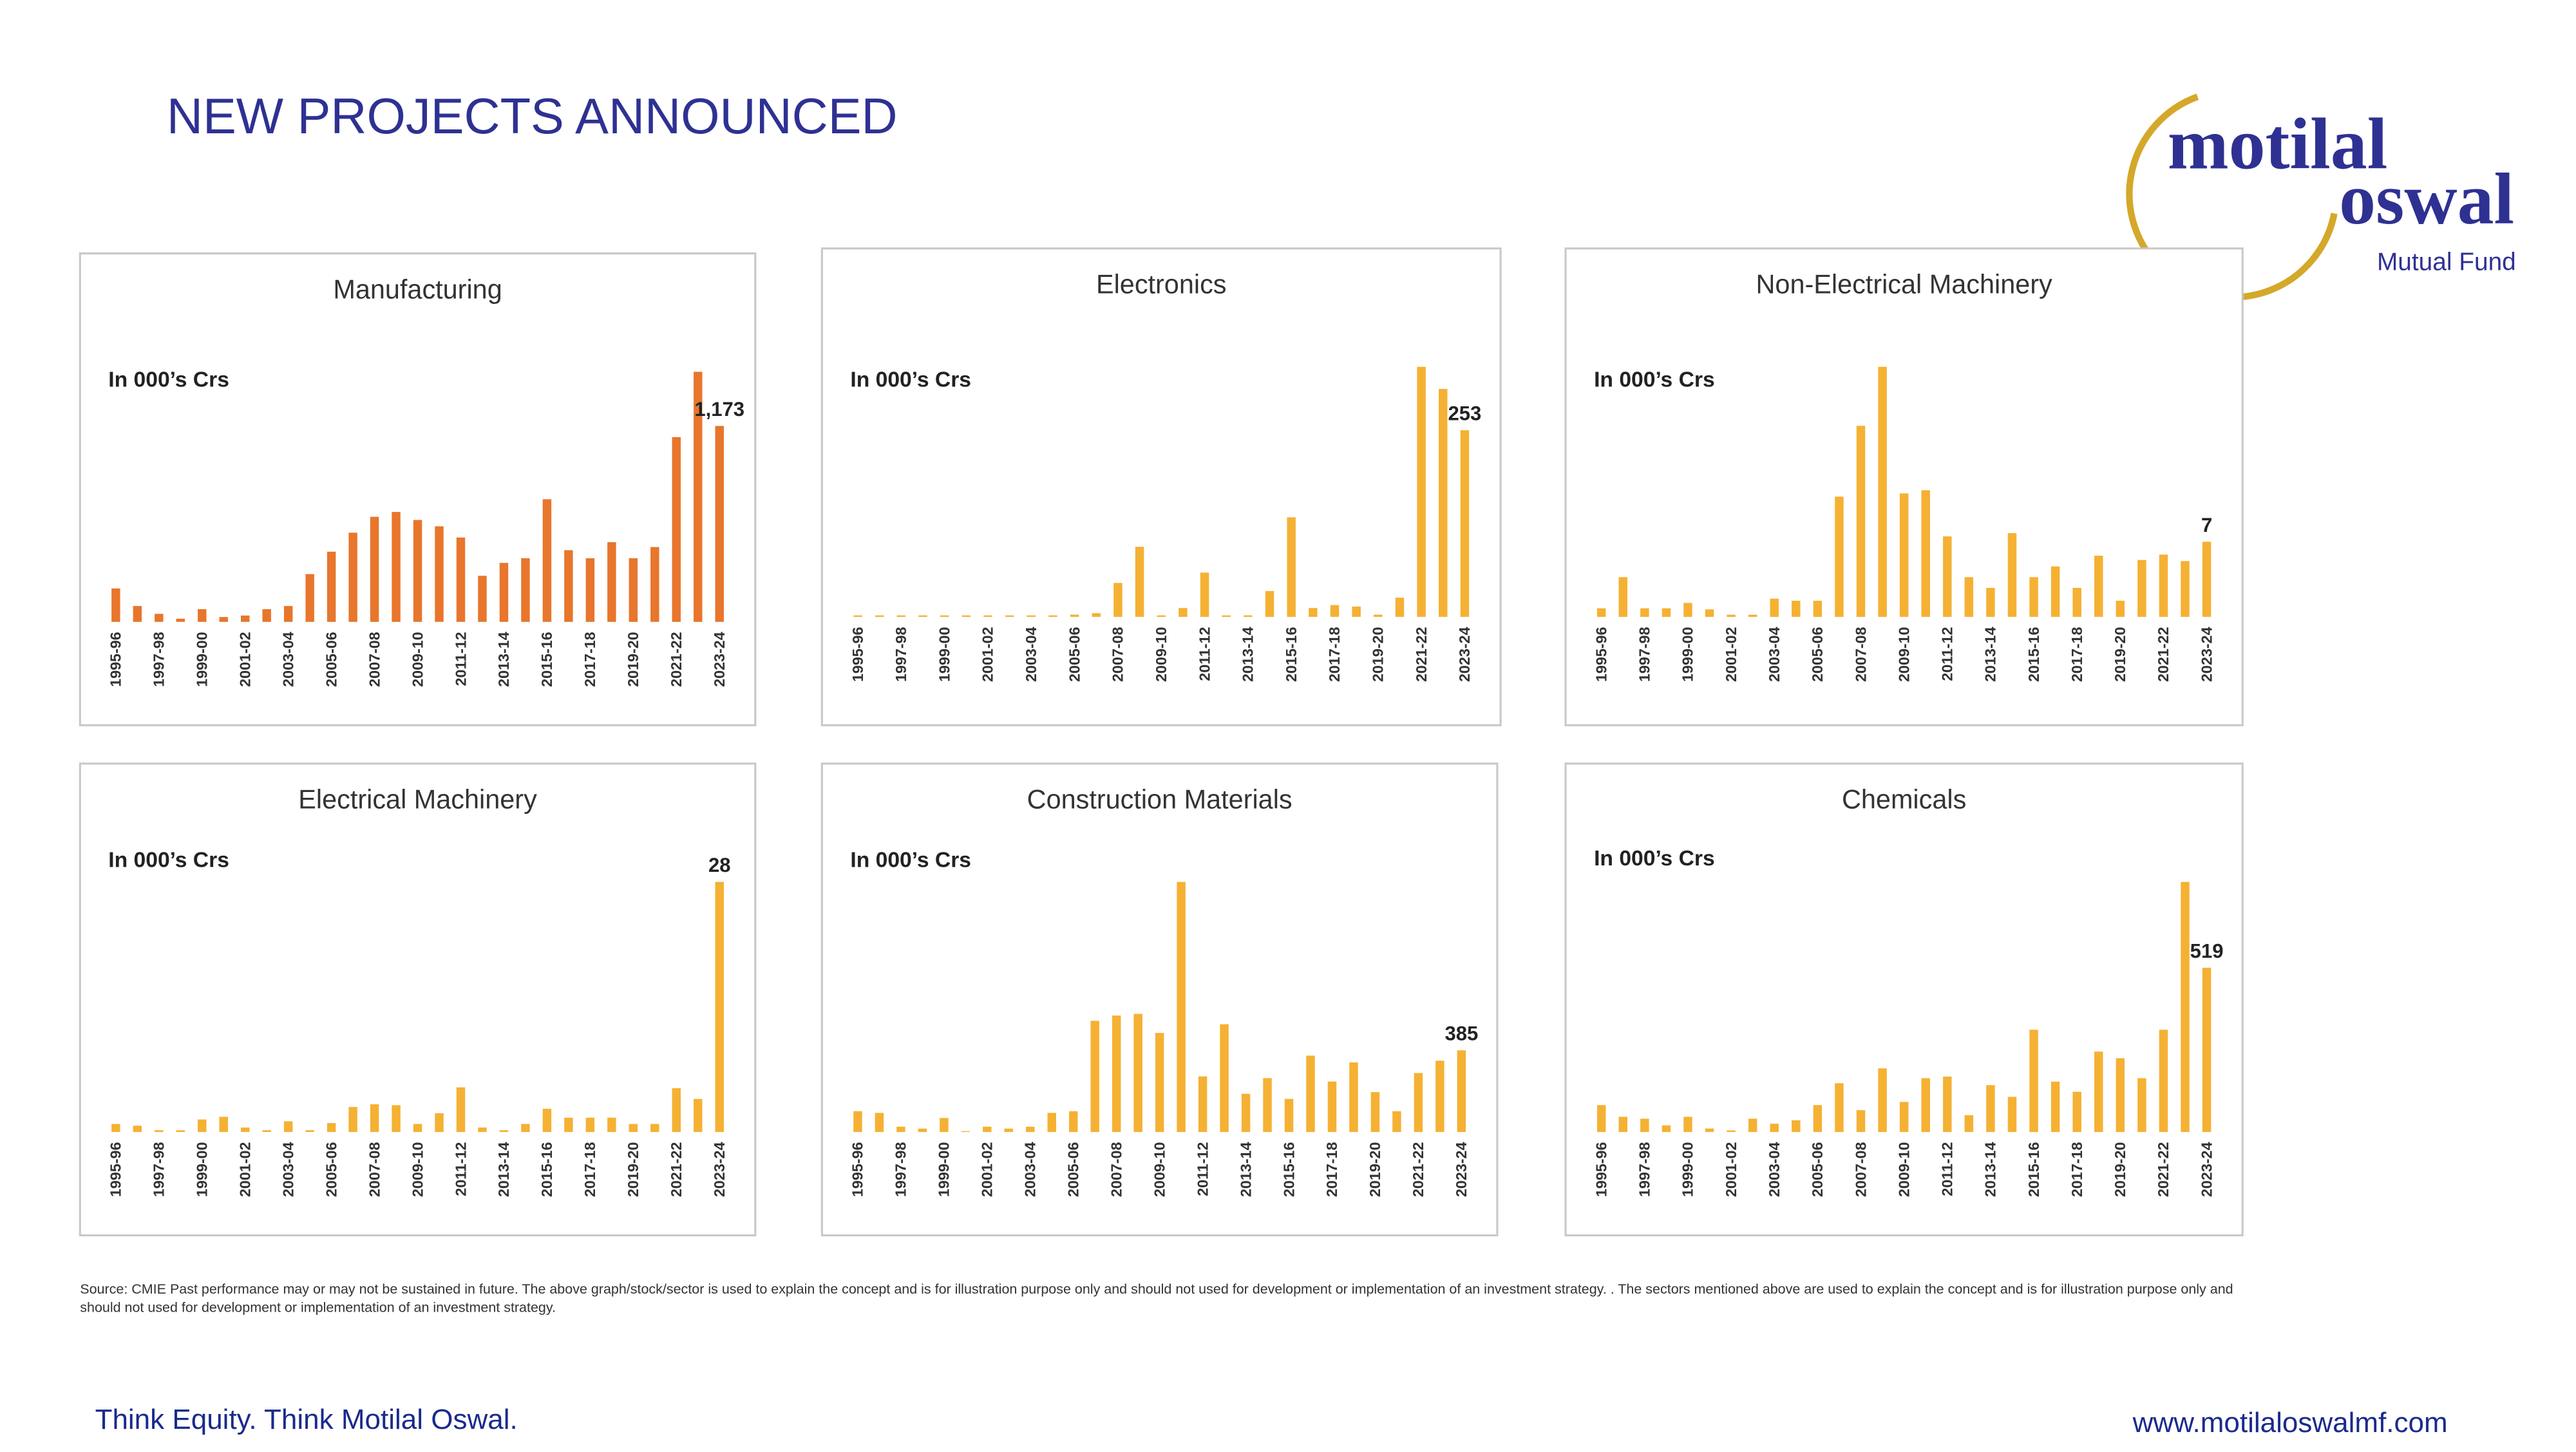 This screenshot has width=2576, height=1452. What do you see at coordinates (1031, 655) in the screenshot?
I see `x-tick-label: 2003-04` at bounding box center [1031, 655].